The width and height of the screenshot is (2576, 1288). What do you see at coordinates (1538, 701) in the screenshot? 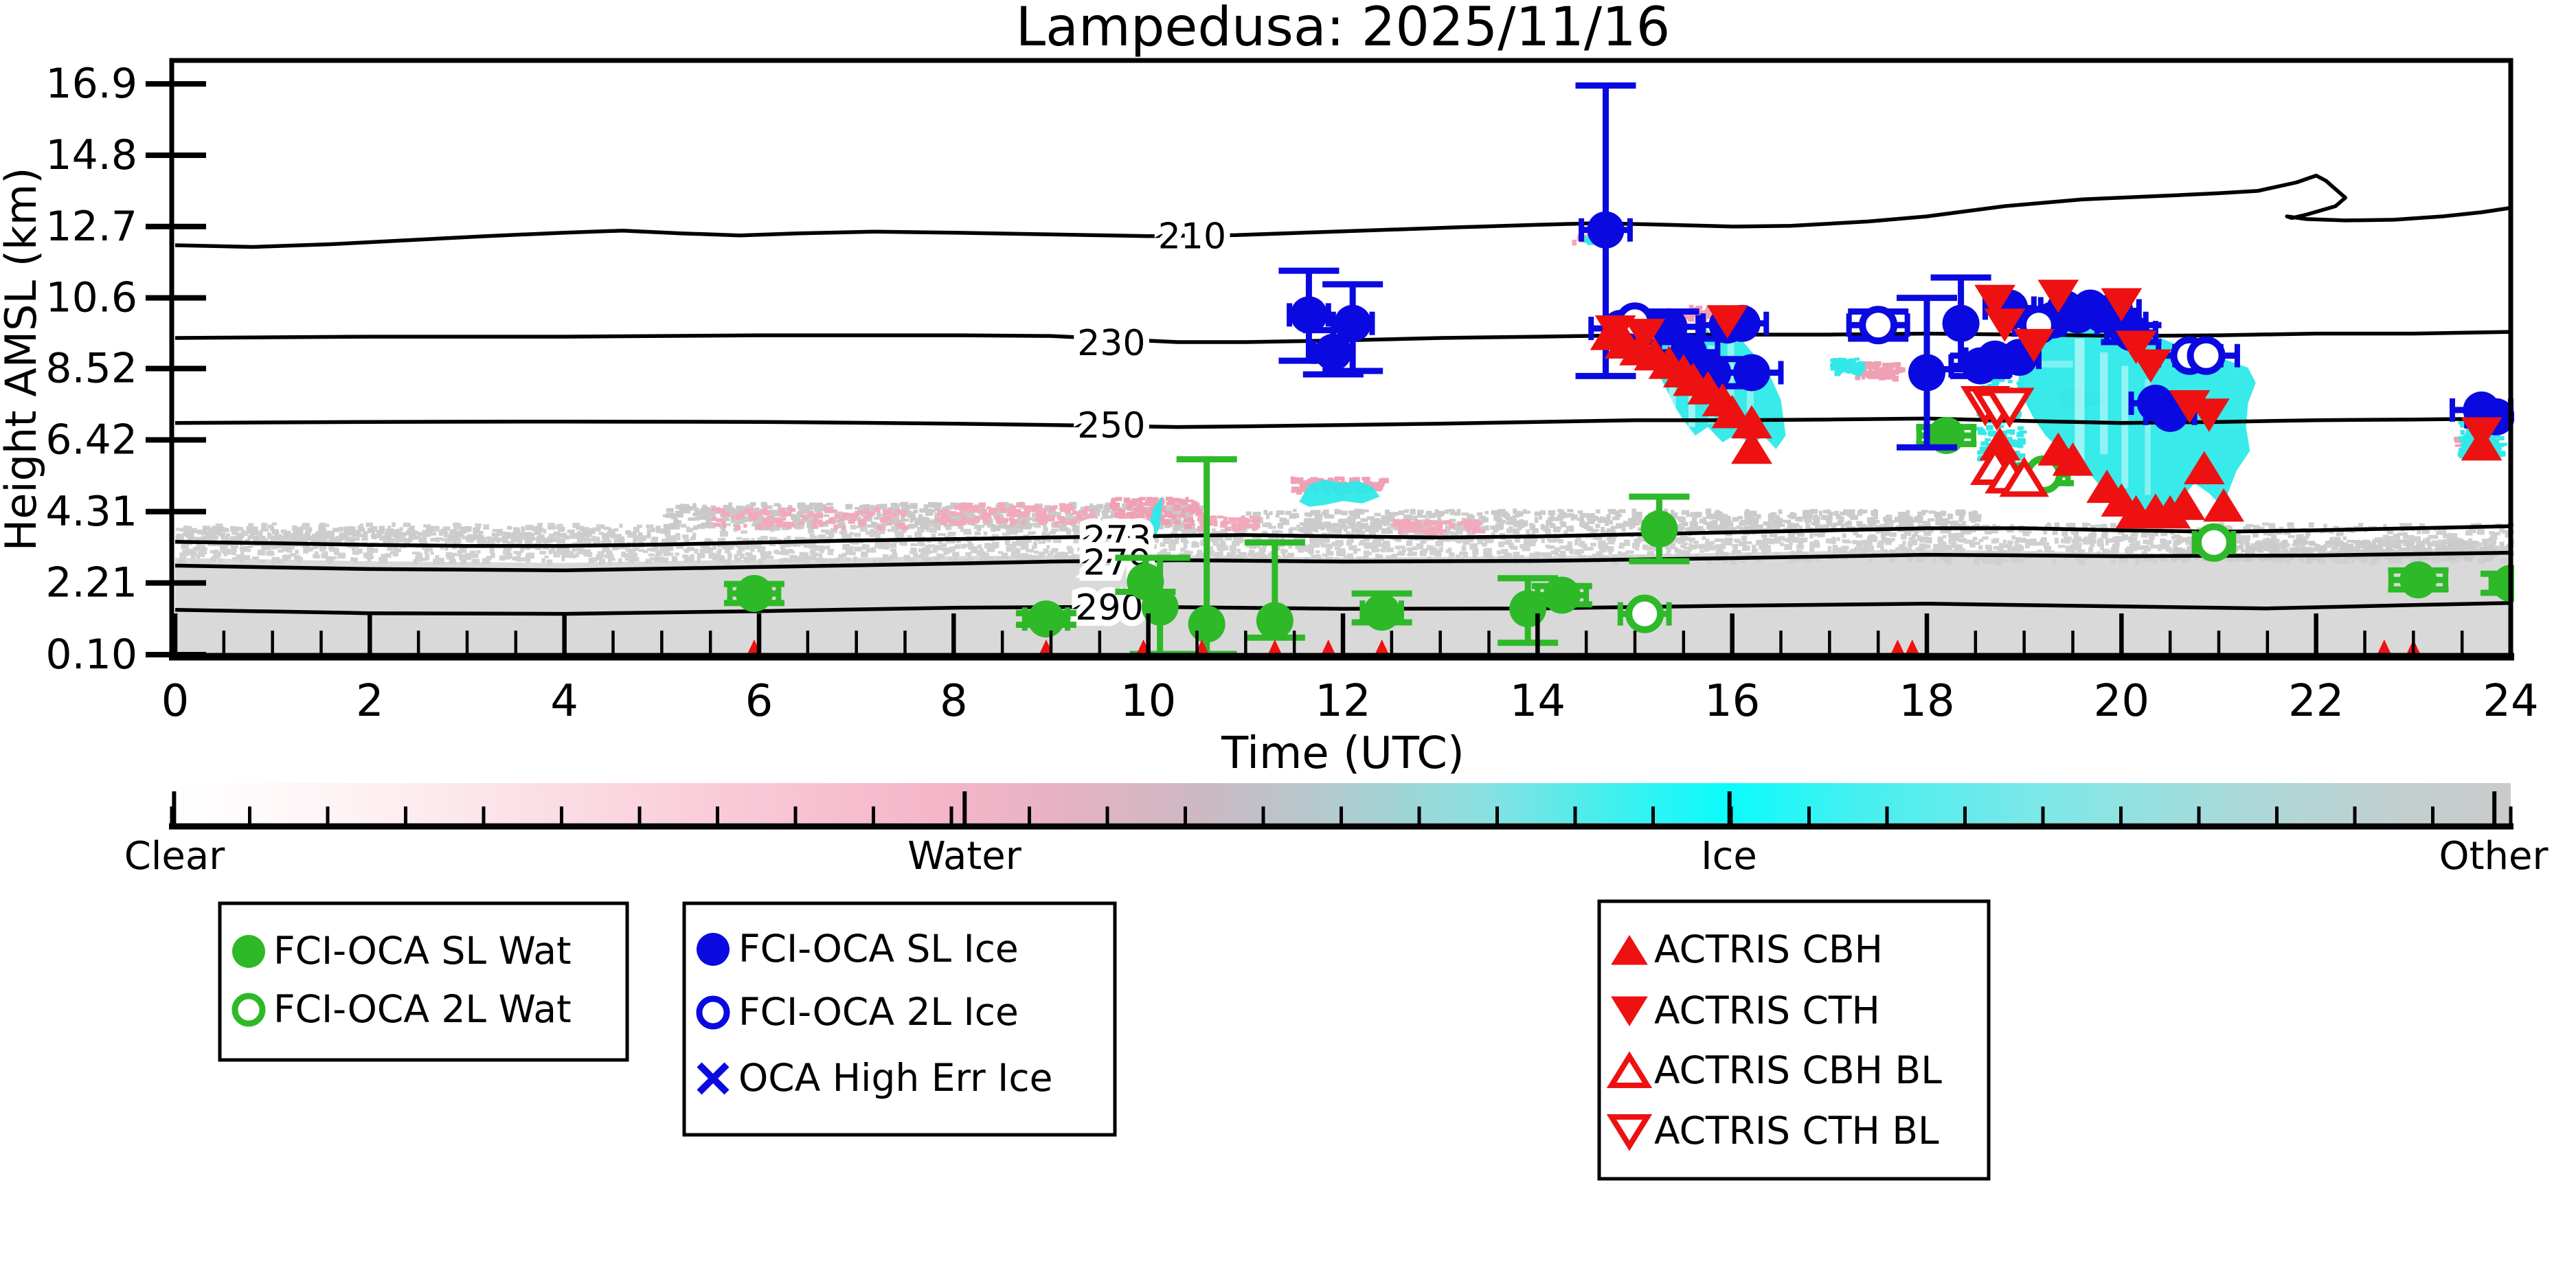
I see `x-tick-label: 14` at bounding box center [1538, 701].